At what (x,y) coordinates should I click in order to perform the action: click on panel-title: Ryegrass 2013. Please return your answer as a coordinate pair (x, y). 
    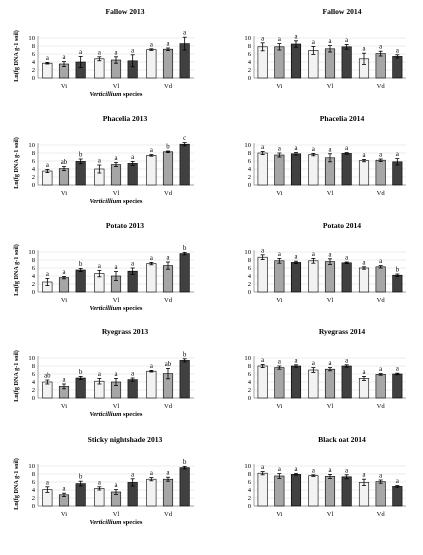
    Looking at the image, I should click on (125, 331).